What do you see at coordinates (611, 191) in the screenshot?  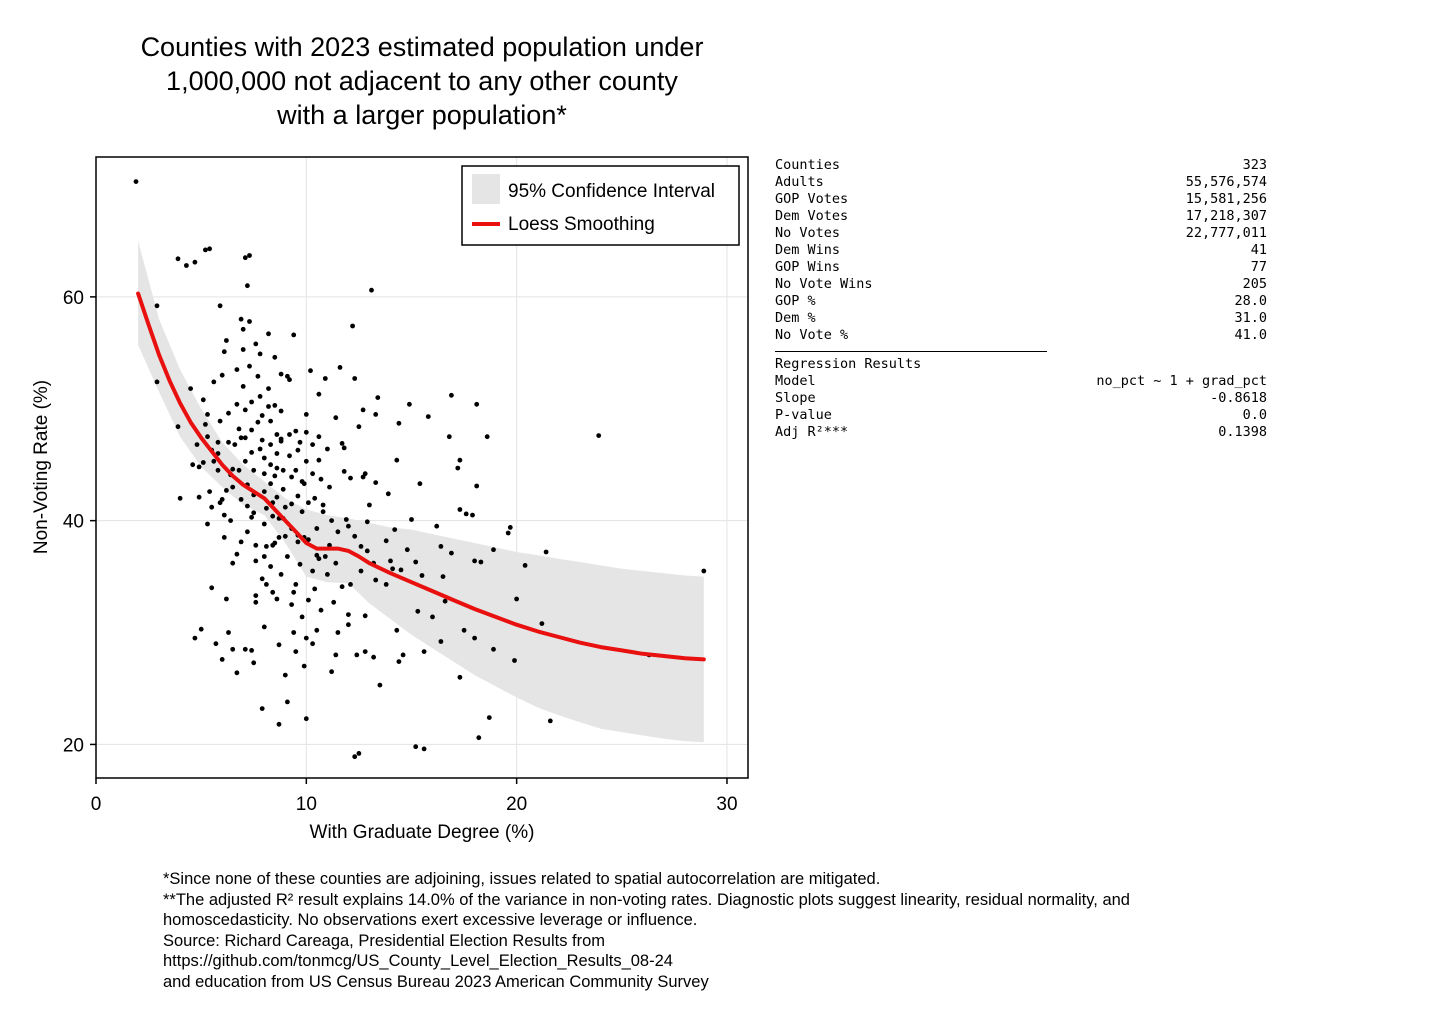 I see `legend-ci-label: 95% Confidence Interval` at bounding box center [611, 191].